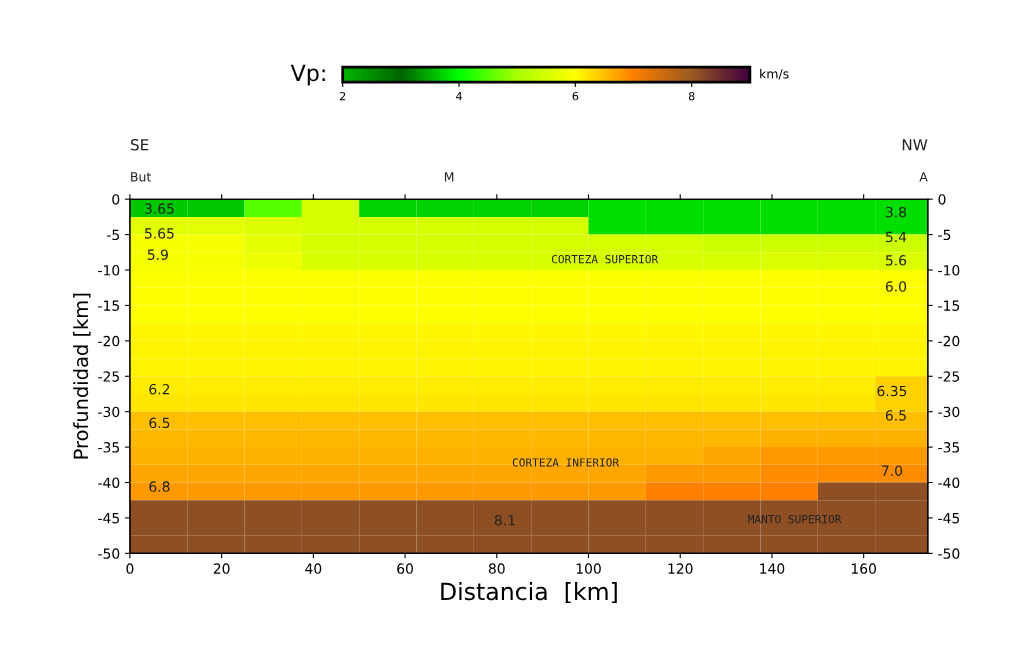 The width and height of the screenshot is (1023, 651). I want to click on annotation: 6.8, so click(159, 486).